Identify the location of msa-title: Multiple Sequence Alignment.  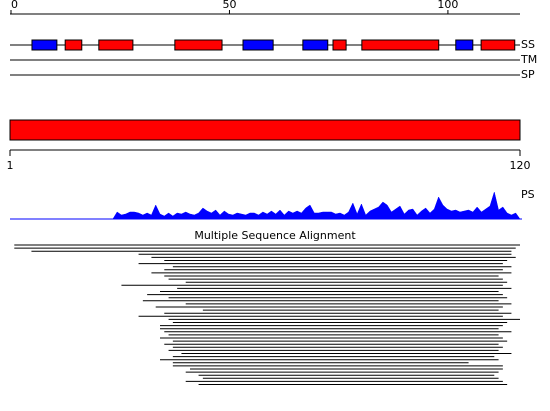
(275, 235).